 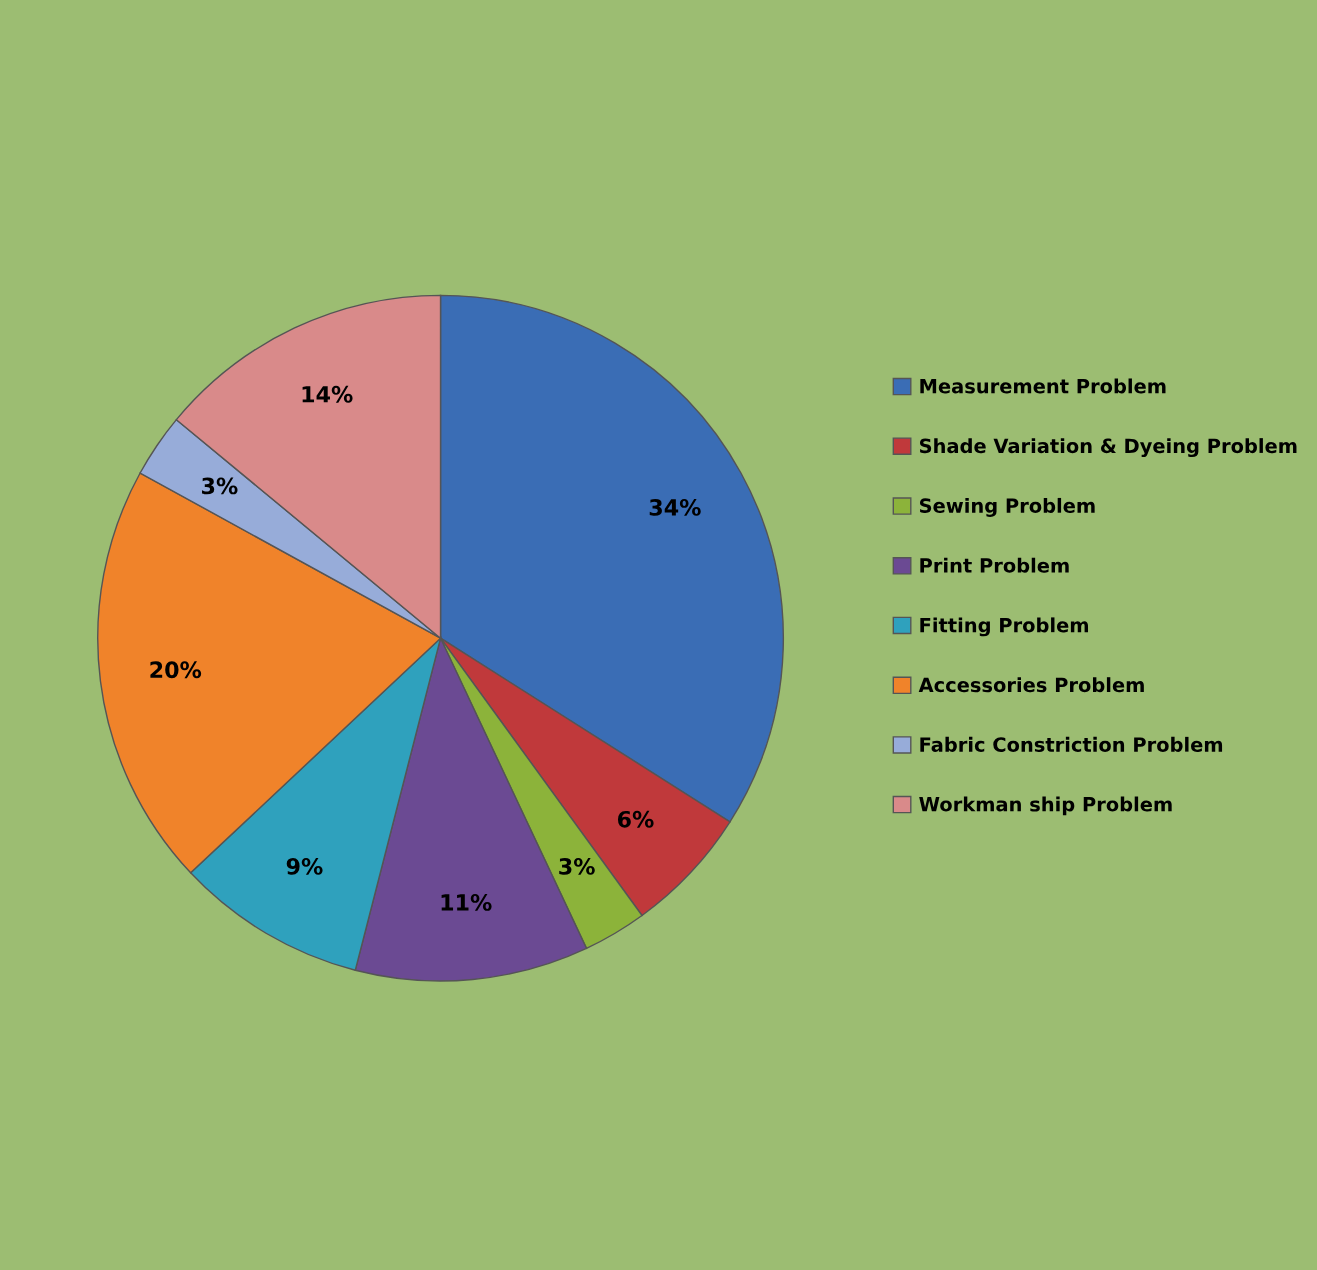 I want to click on legend-label: Fitting Problem, so click(x=1004, y=627).